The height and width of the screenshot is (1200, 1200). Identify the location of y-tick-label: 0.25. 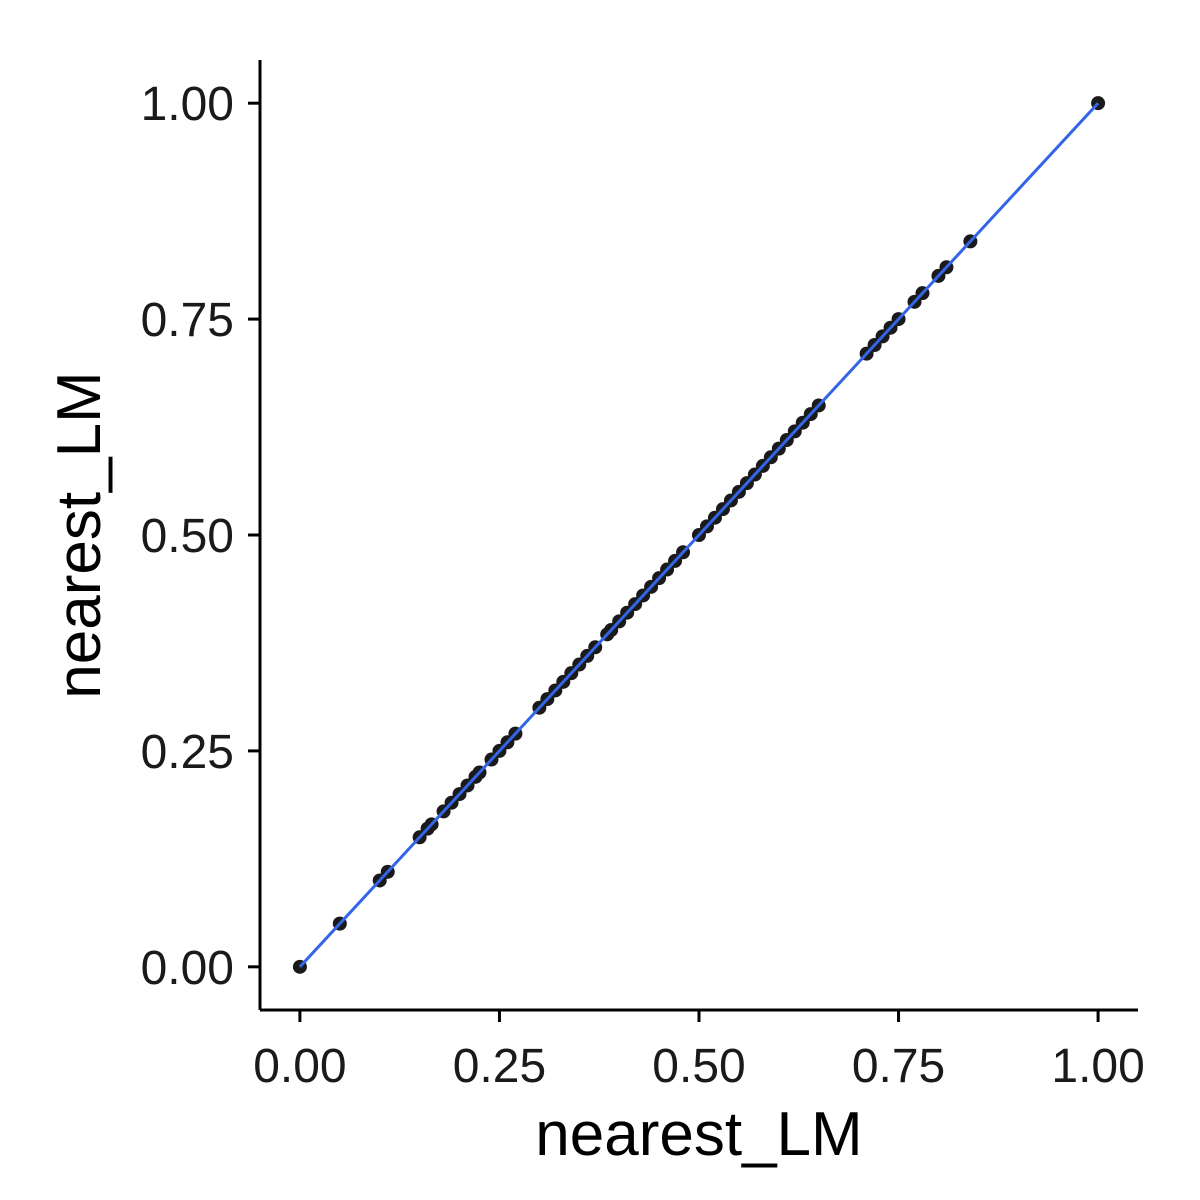
(187, 752).